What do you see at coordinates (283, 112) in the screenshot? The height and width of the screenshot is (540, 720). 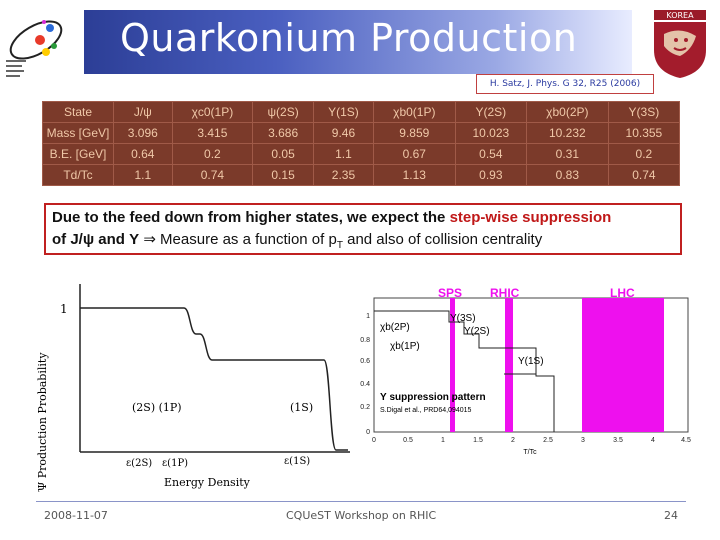 I see `table-cell: ψ(2S)` at bounding box center [283, 112].